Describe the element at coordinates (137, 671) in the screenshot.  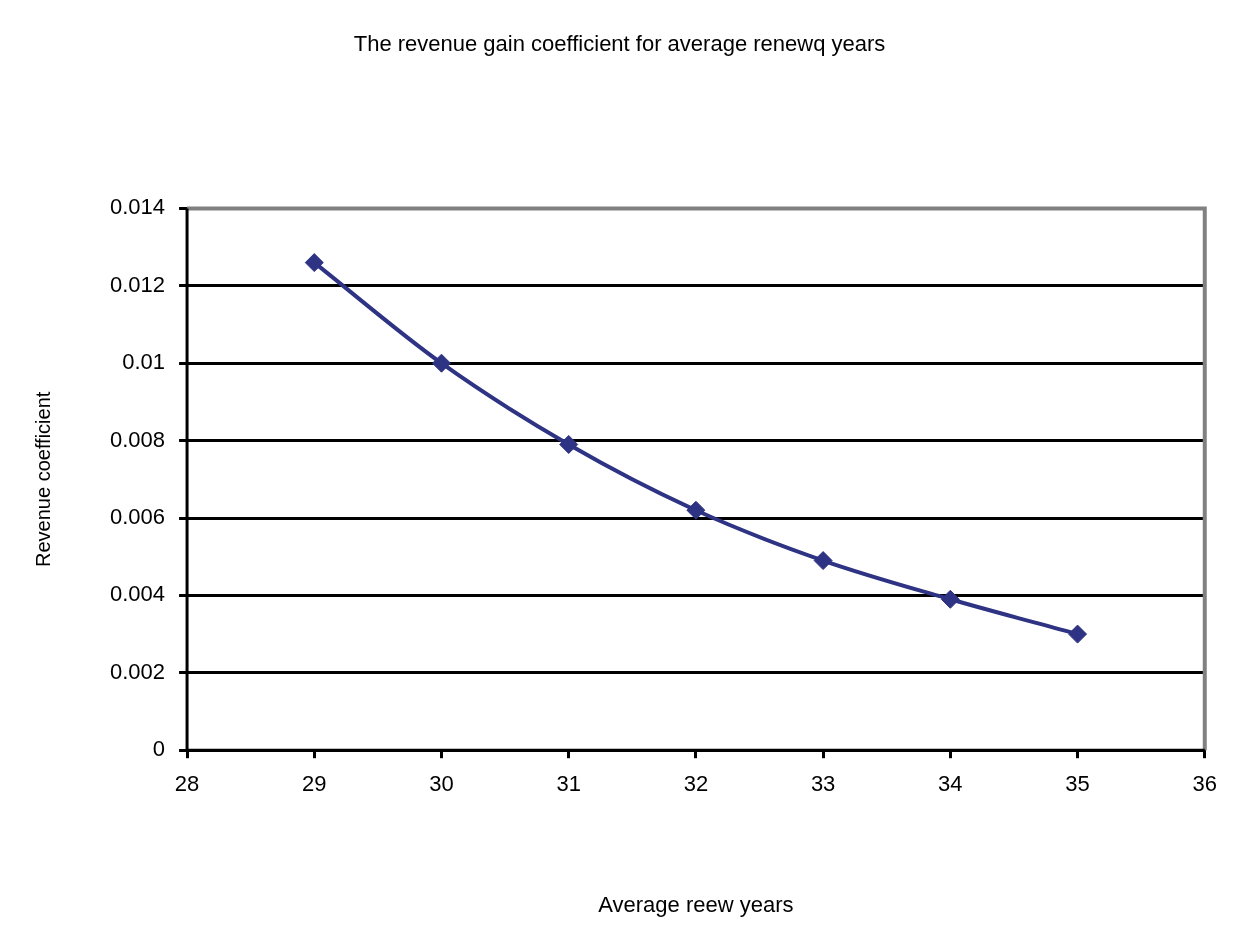
I see `y-tick-label: 0.002` at that location.